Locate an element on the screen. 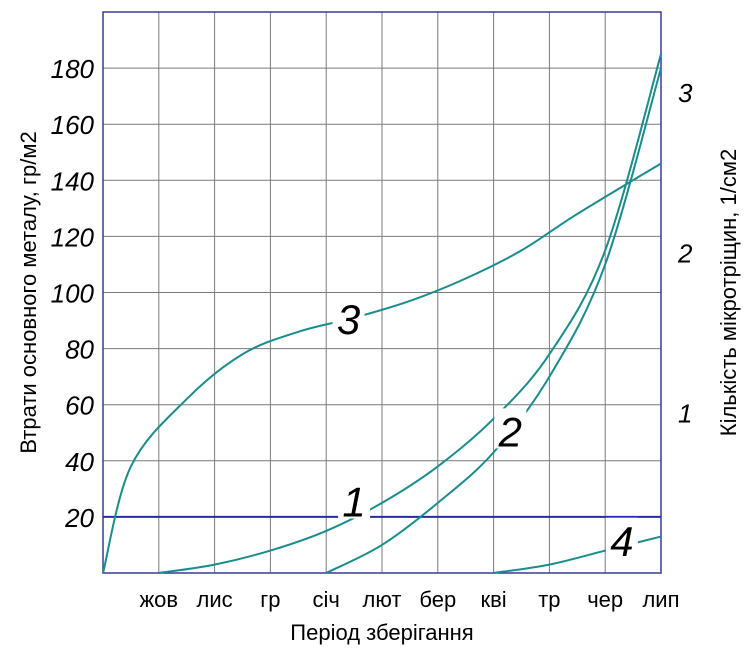 The width and height of the screenshot is (744, 650). x-tick-label: бер is located at coordinates (437, 599).